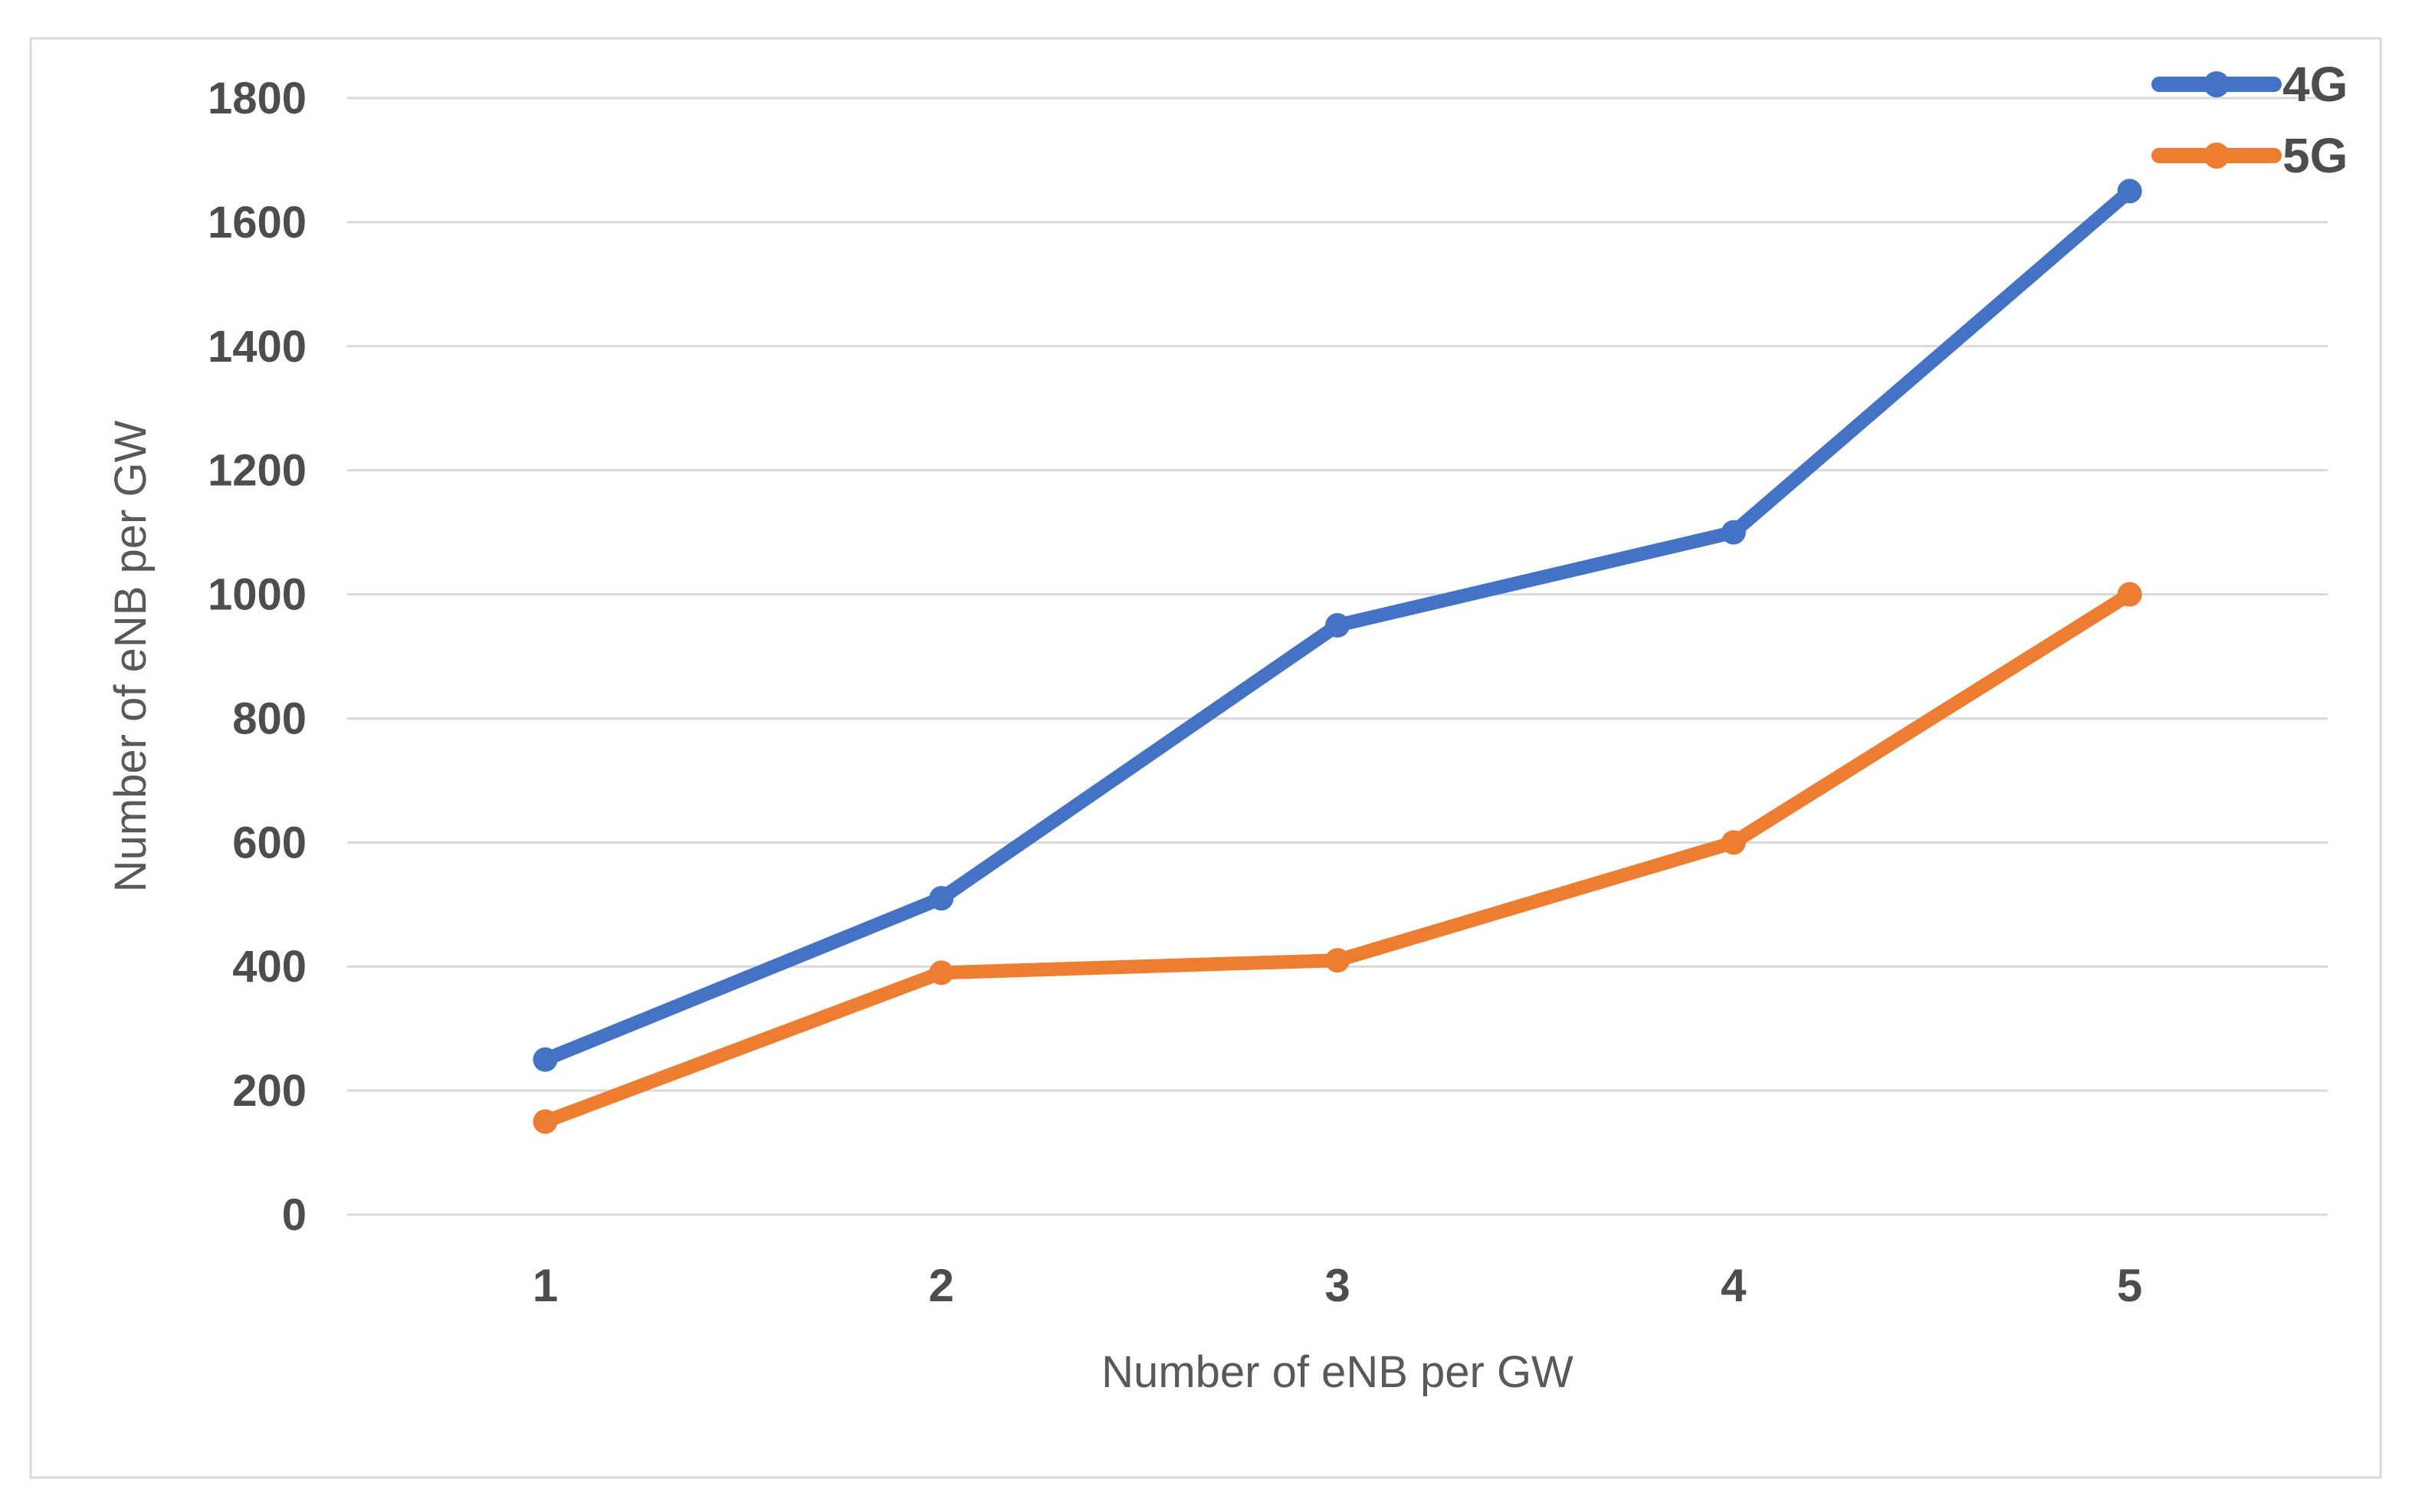 This screenshot has width=2412, height=1512. Describe the element at coordinates (1734, 1285) in the screenshot. I see `x-tick-label: 4` at that location.